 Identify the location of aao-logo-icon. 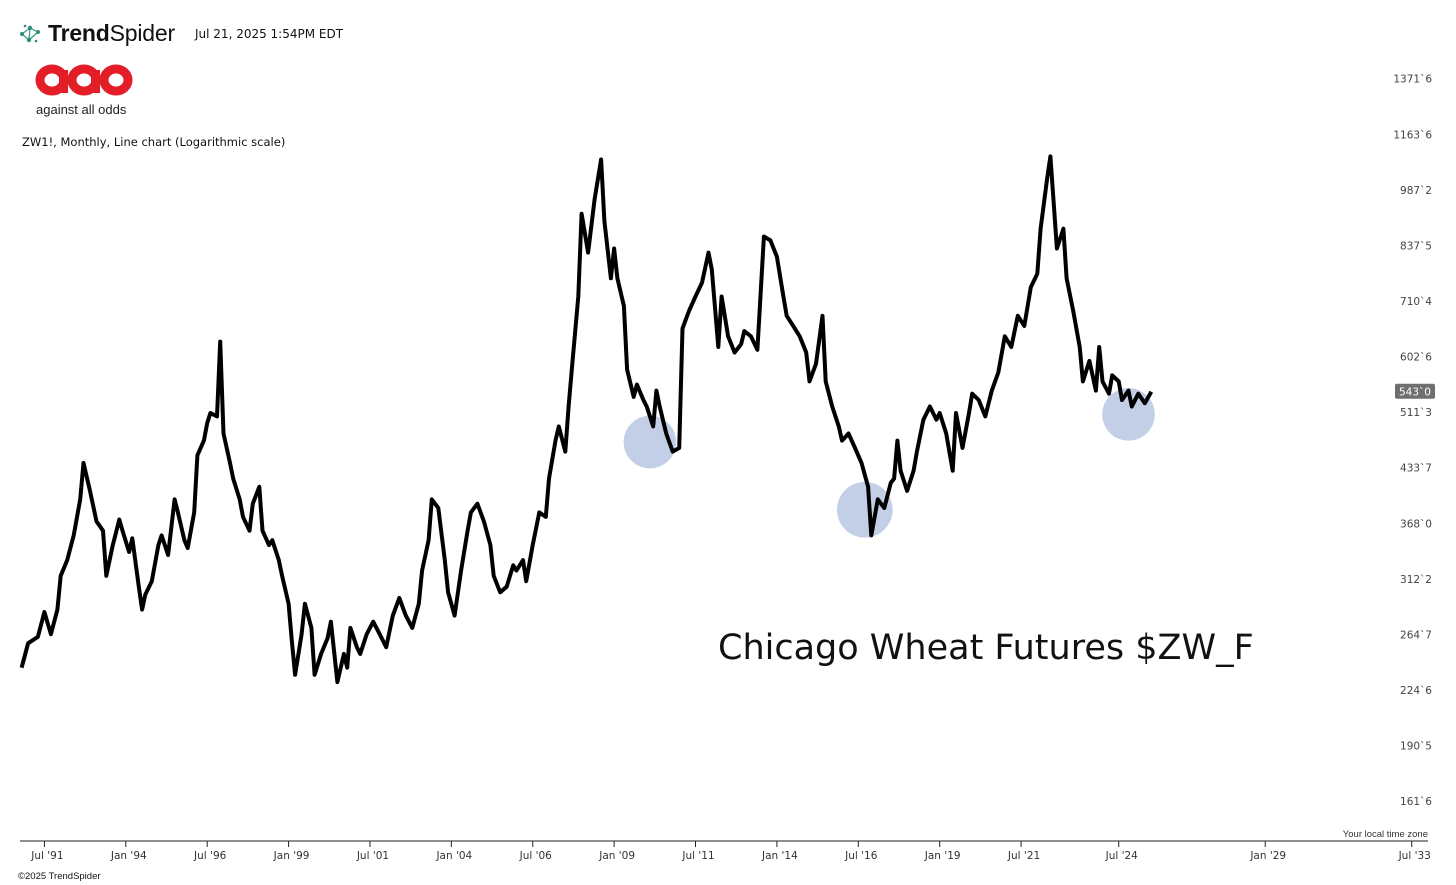
(84, 80).